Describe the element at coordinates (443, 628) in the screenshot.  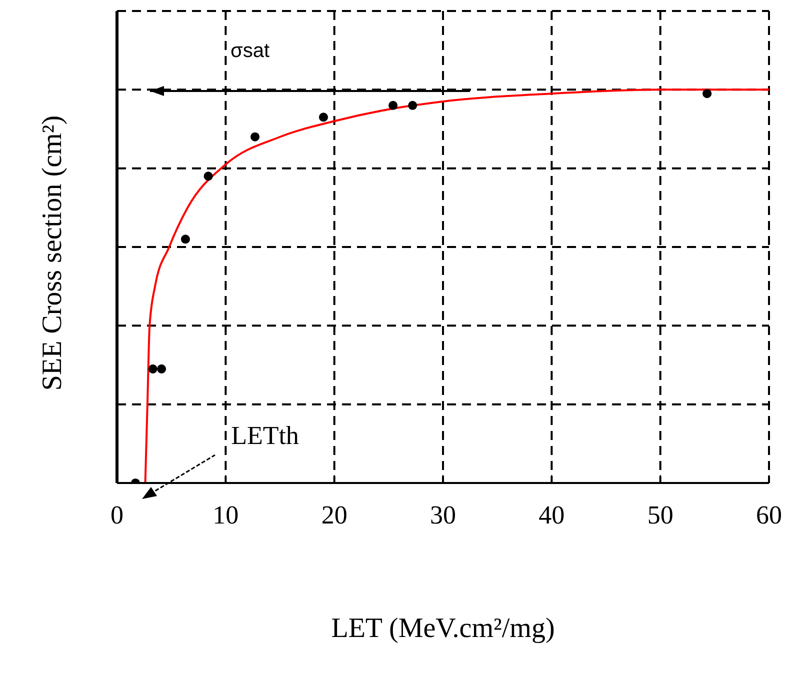
I see `x-axis-title: LET (MeV.cm²/mg)` at that location.